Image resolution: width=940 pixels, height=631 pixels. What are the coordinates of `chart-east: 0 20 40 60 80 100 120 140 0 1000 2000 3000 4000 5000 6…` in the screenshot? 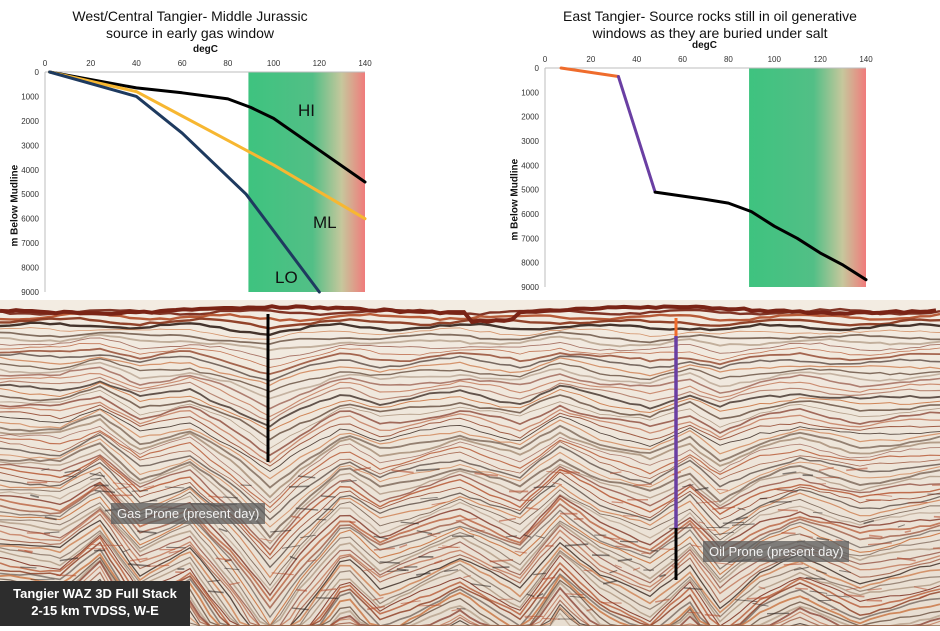 It's located at (697, 173).